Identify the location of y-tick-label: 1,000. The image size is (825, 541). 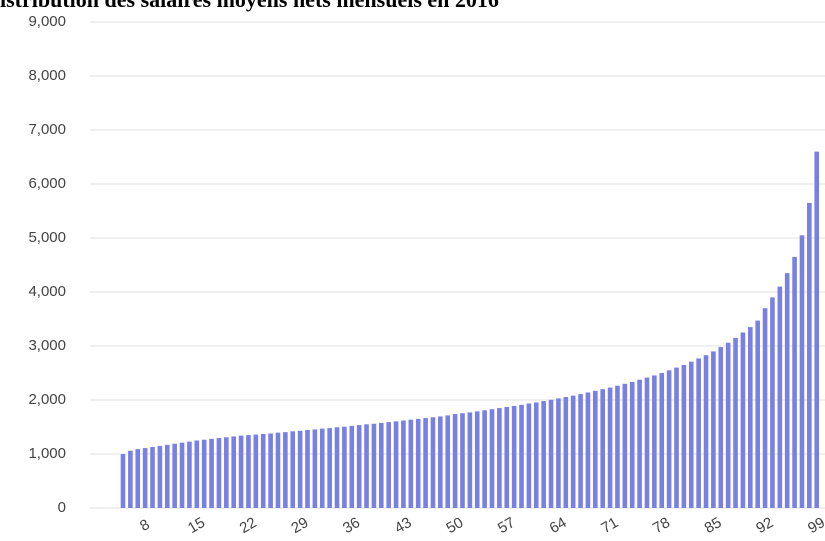
(47, 453).